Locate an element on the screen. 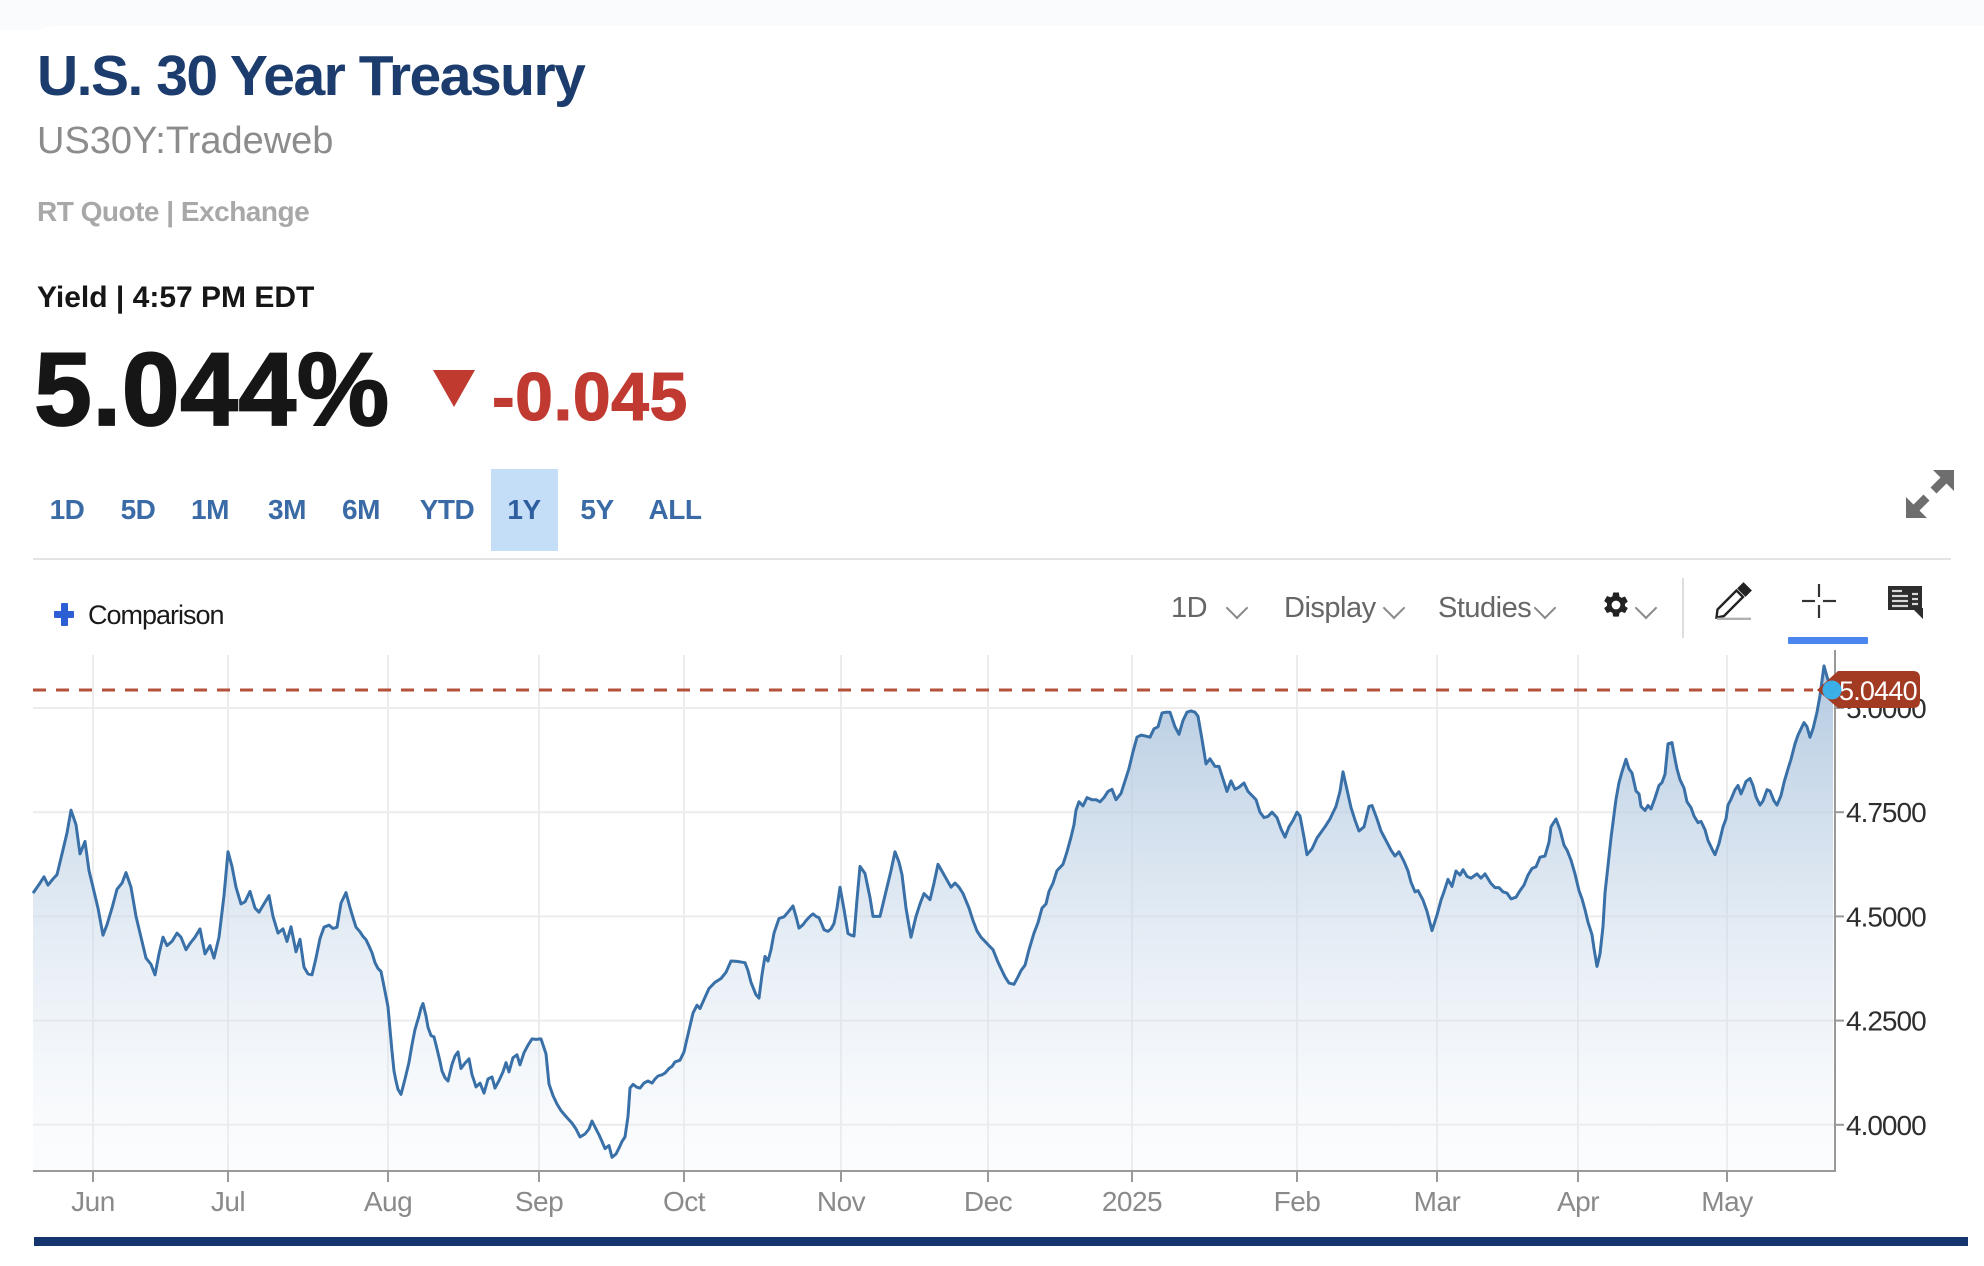 This screenshot has width=1984, height=1266. svg-text: 4.0000 is located at coordinates (1886, 1125).